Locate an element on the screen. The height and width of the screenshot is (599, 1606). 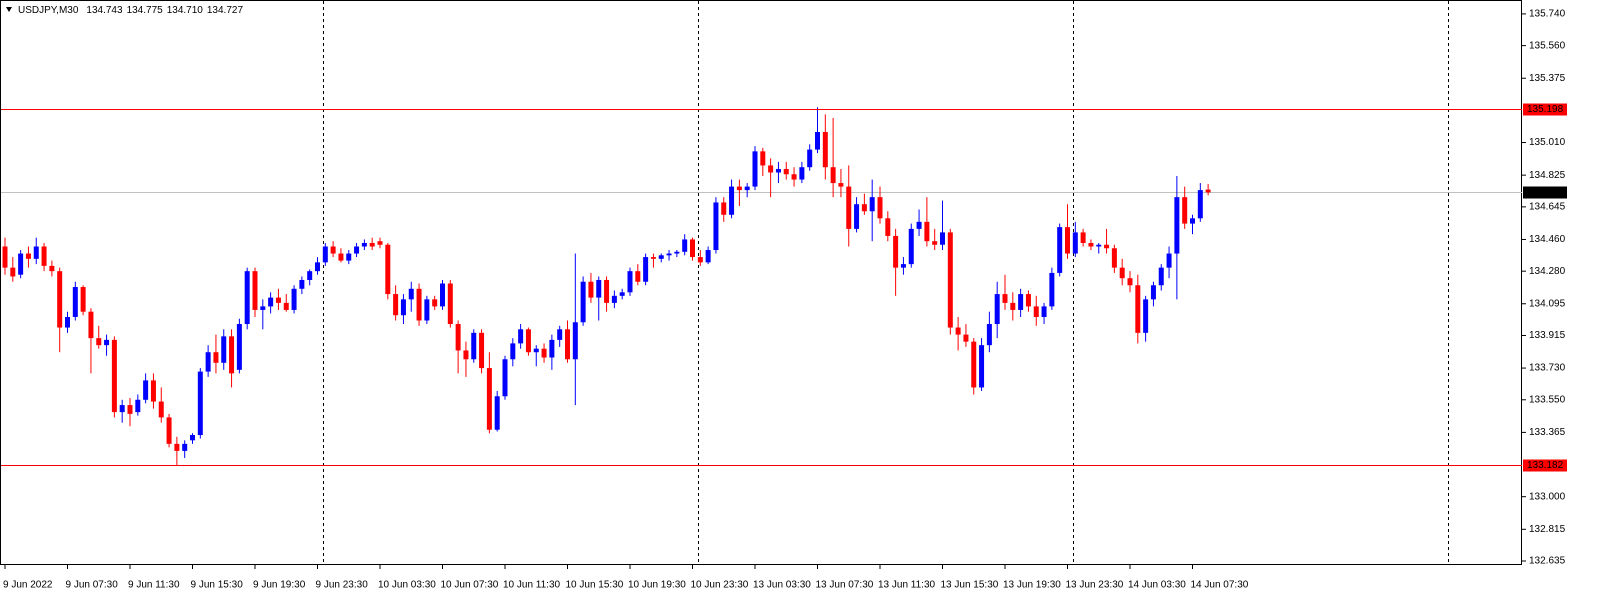
x-tick-label: 13 Jun 11:30 is located at coordinates (907, 585).